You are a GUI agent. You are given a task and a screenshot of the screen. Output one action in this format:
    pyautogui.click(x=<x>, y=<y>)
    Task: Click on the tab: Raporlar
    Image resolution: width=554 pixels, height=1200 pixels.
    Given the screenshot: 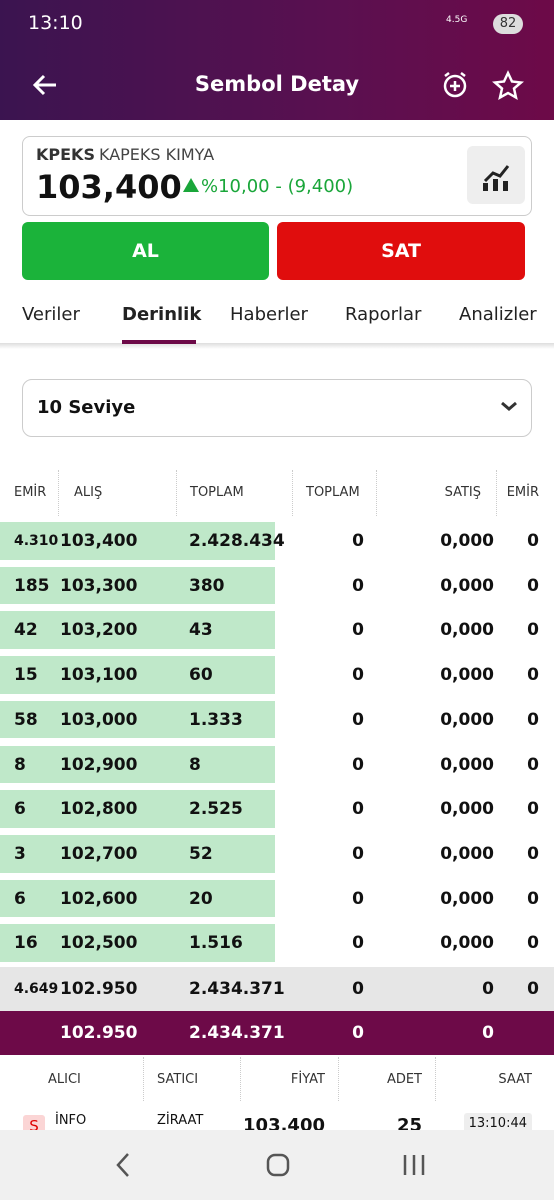 What is the action you would take?
    pyautogui.click(x=383, y=314)
    